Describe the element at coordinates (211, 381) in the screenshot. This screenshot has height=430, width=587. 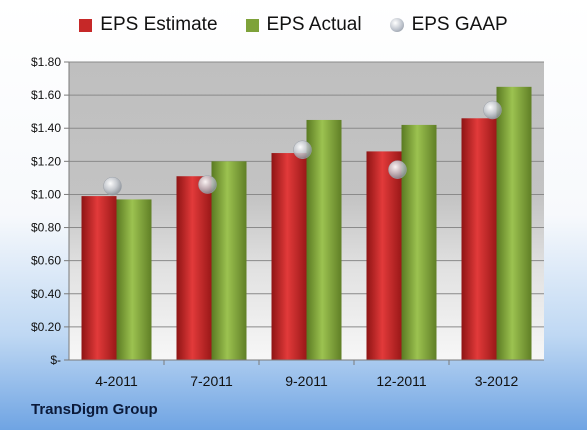
I see `x-tick-label: 7-2011` at that location.